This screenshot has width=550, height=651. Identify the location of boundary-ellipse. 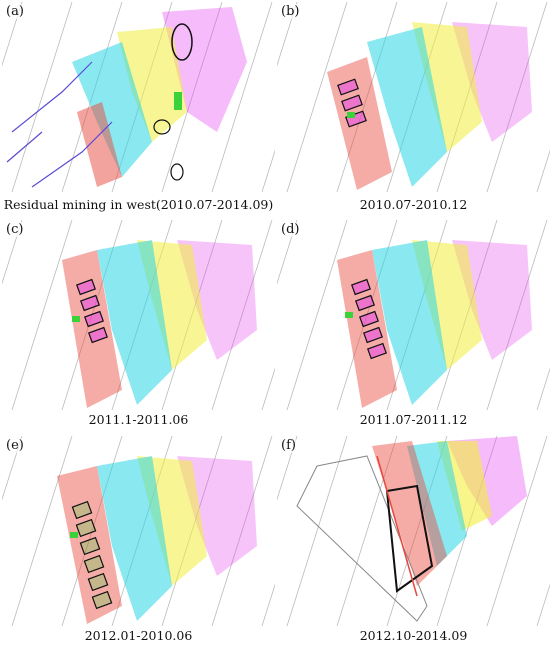
(182, 42).